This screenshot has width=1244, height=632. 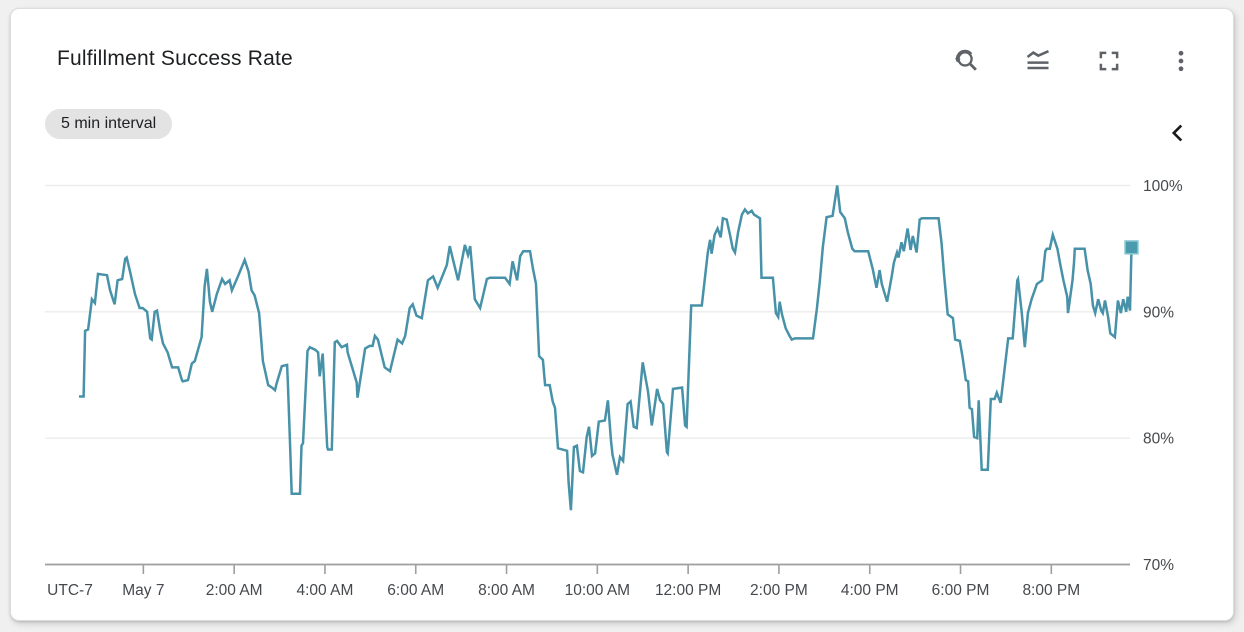 What do you see at coordinates (1158, 565) in the screenshot?
I see `y-tick-label: 70%` at bounding box center [1158, 565].